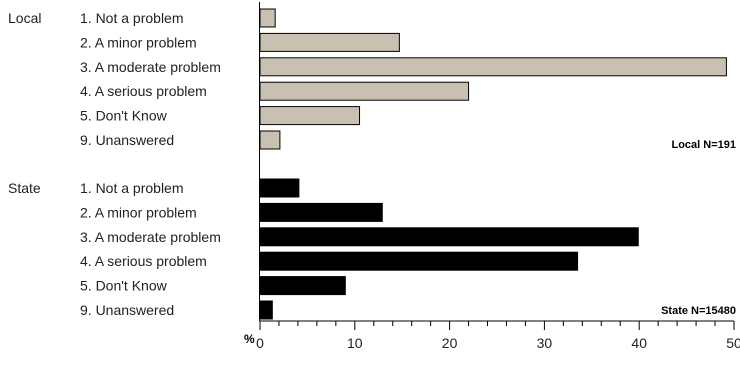 This screenshot has width=740, height=367. What do you see at coordinates (698, 311) in the screenshot?
I see `sample-size-label: State N=15480` at bounding box center [698, 311].